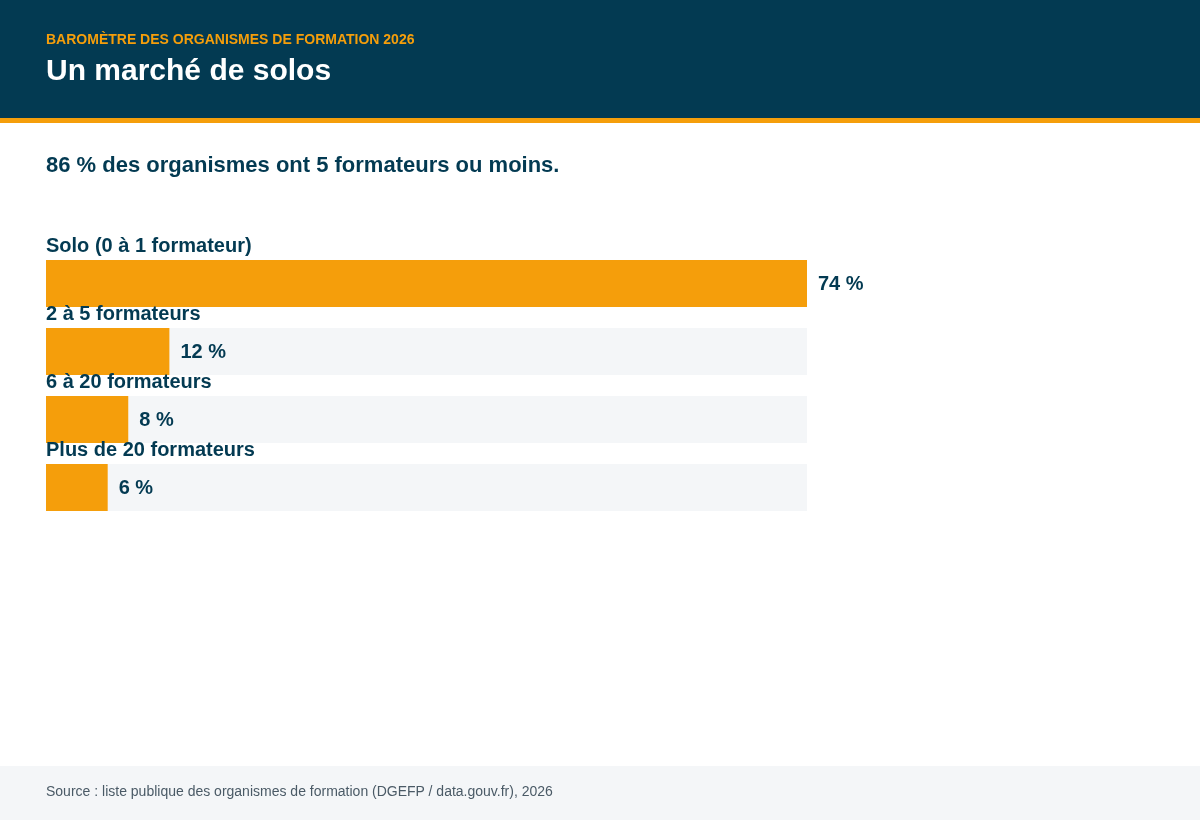 The image size is (1200, 820). Describe the element at coordinates (841, 283) in the screenshot. I see `data-label: 74 %` at that location.